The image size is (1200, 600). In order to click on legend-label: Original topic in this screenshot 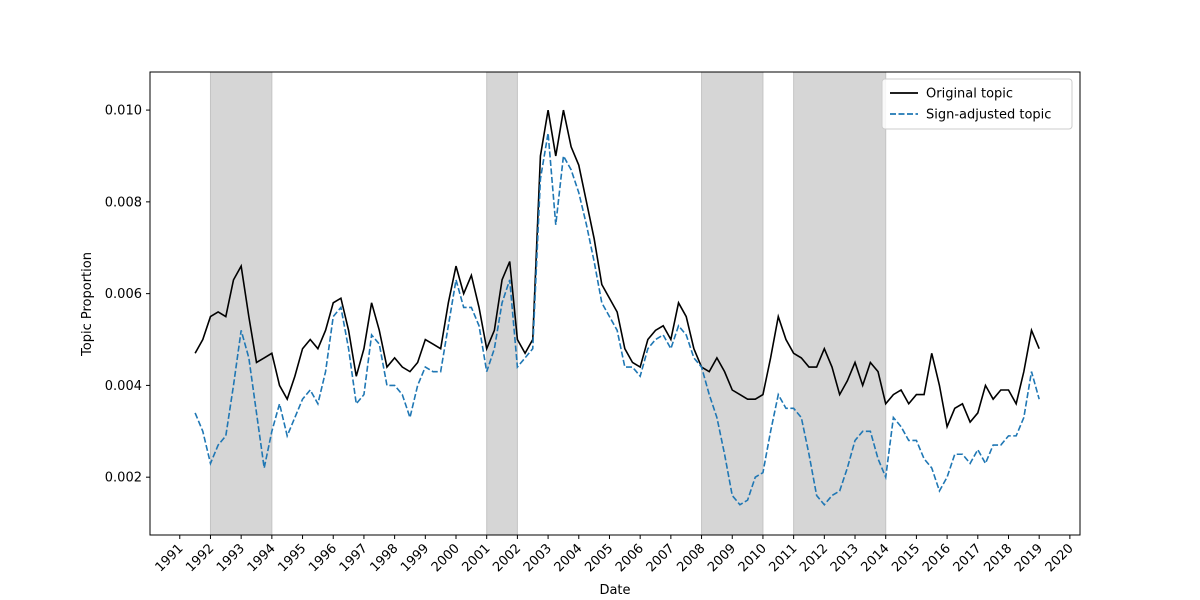, I will do `click(969, 94)`.